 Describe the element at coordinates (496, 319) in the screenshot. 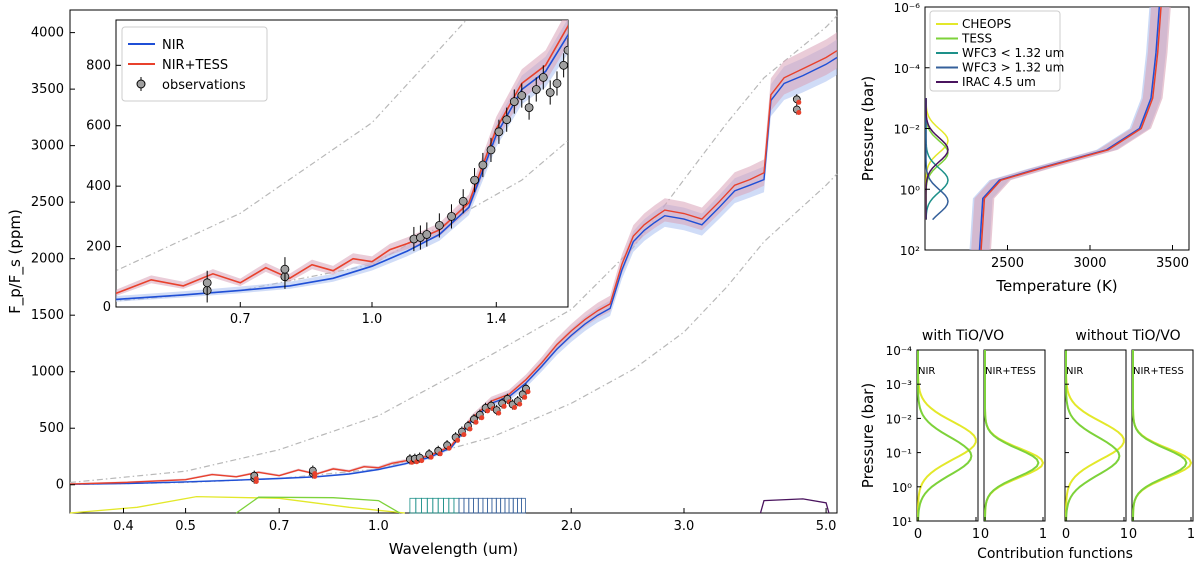

I see `inset-x-tick-label: 1.4` at that location.